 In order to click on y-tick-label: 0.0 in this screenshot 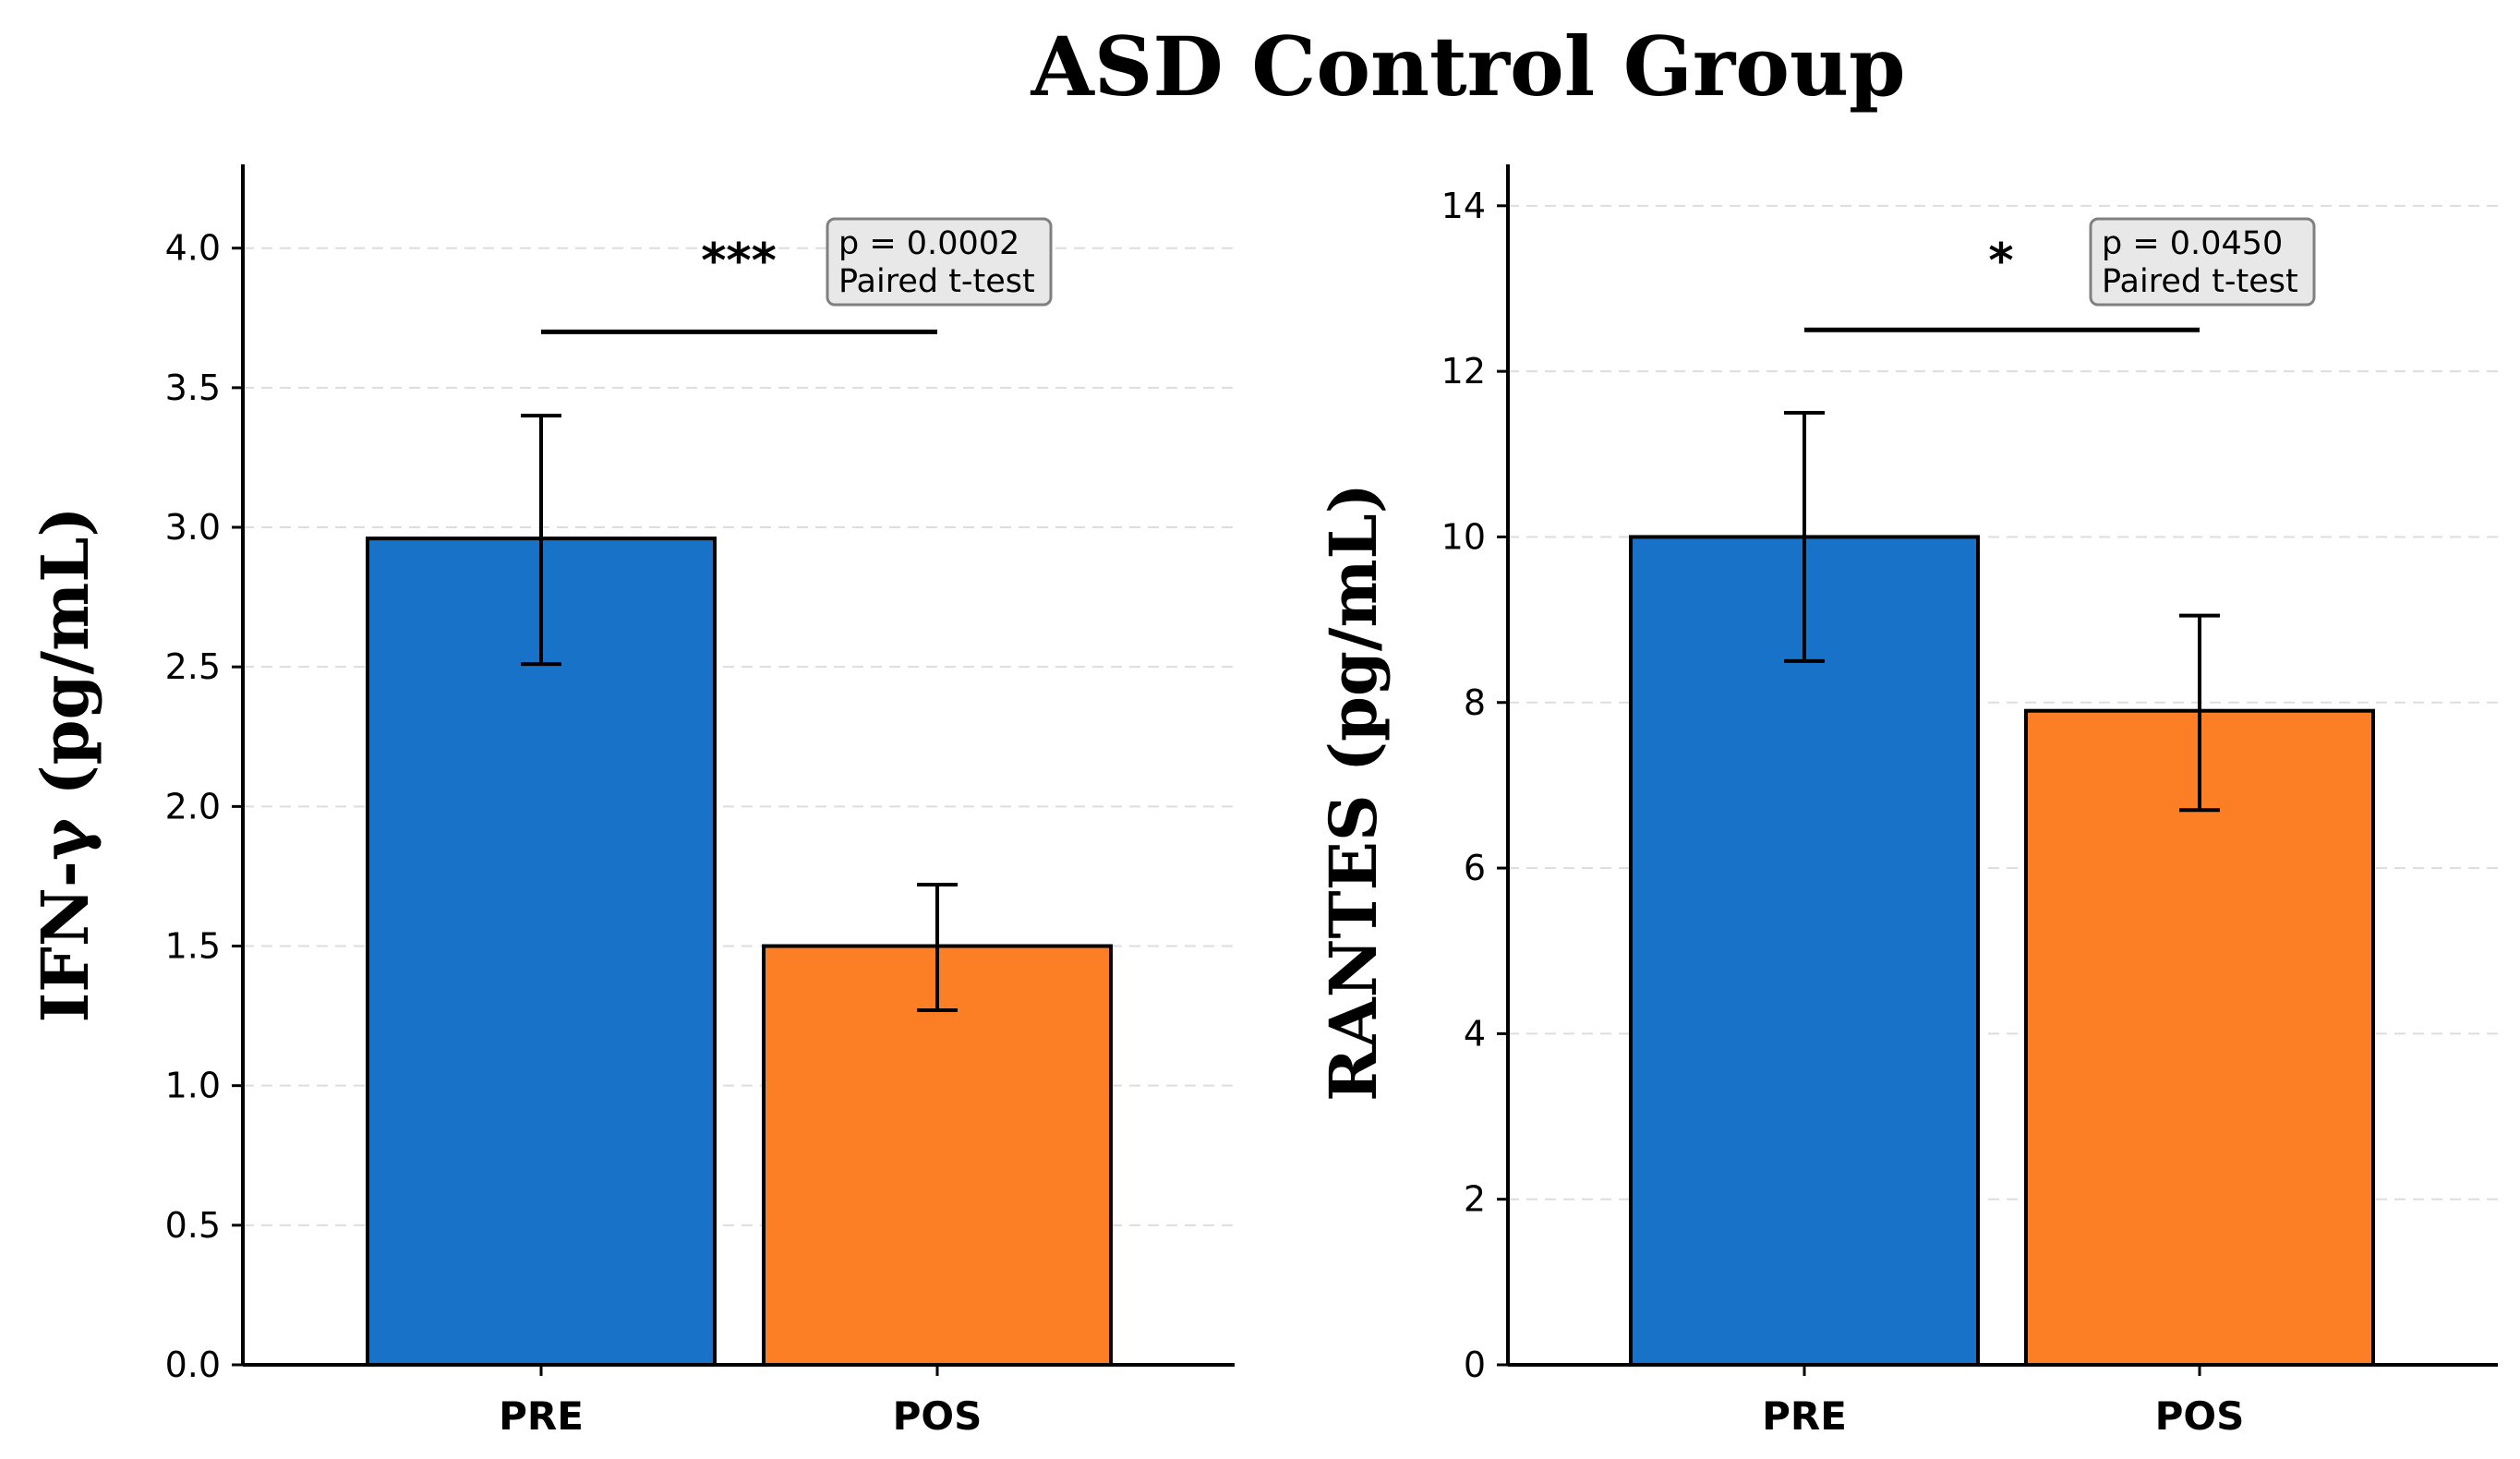, I will do `click(193, 1364)`.